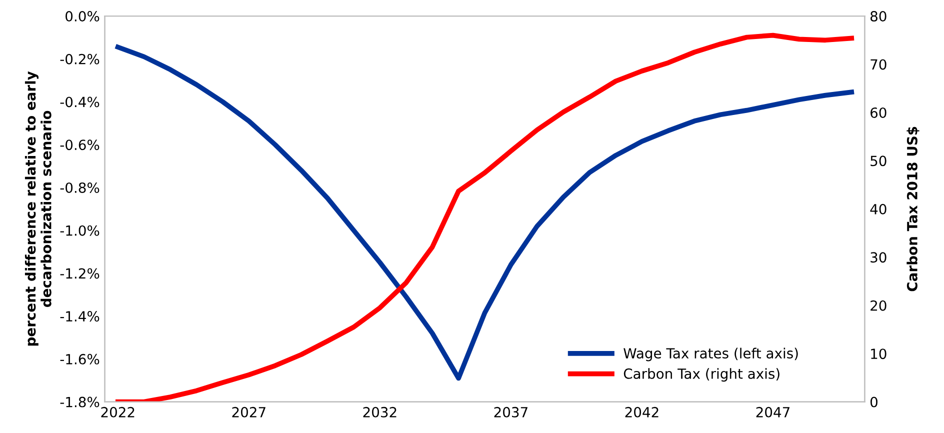 This screenshot has width=944, height=433. I want to click on y2-axis-title: Carbon Tax 2018 US$, so click(913, 209).